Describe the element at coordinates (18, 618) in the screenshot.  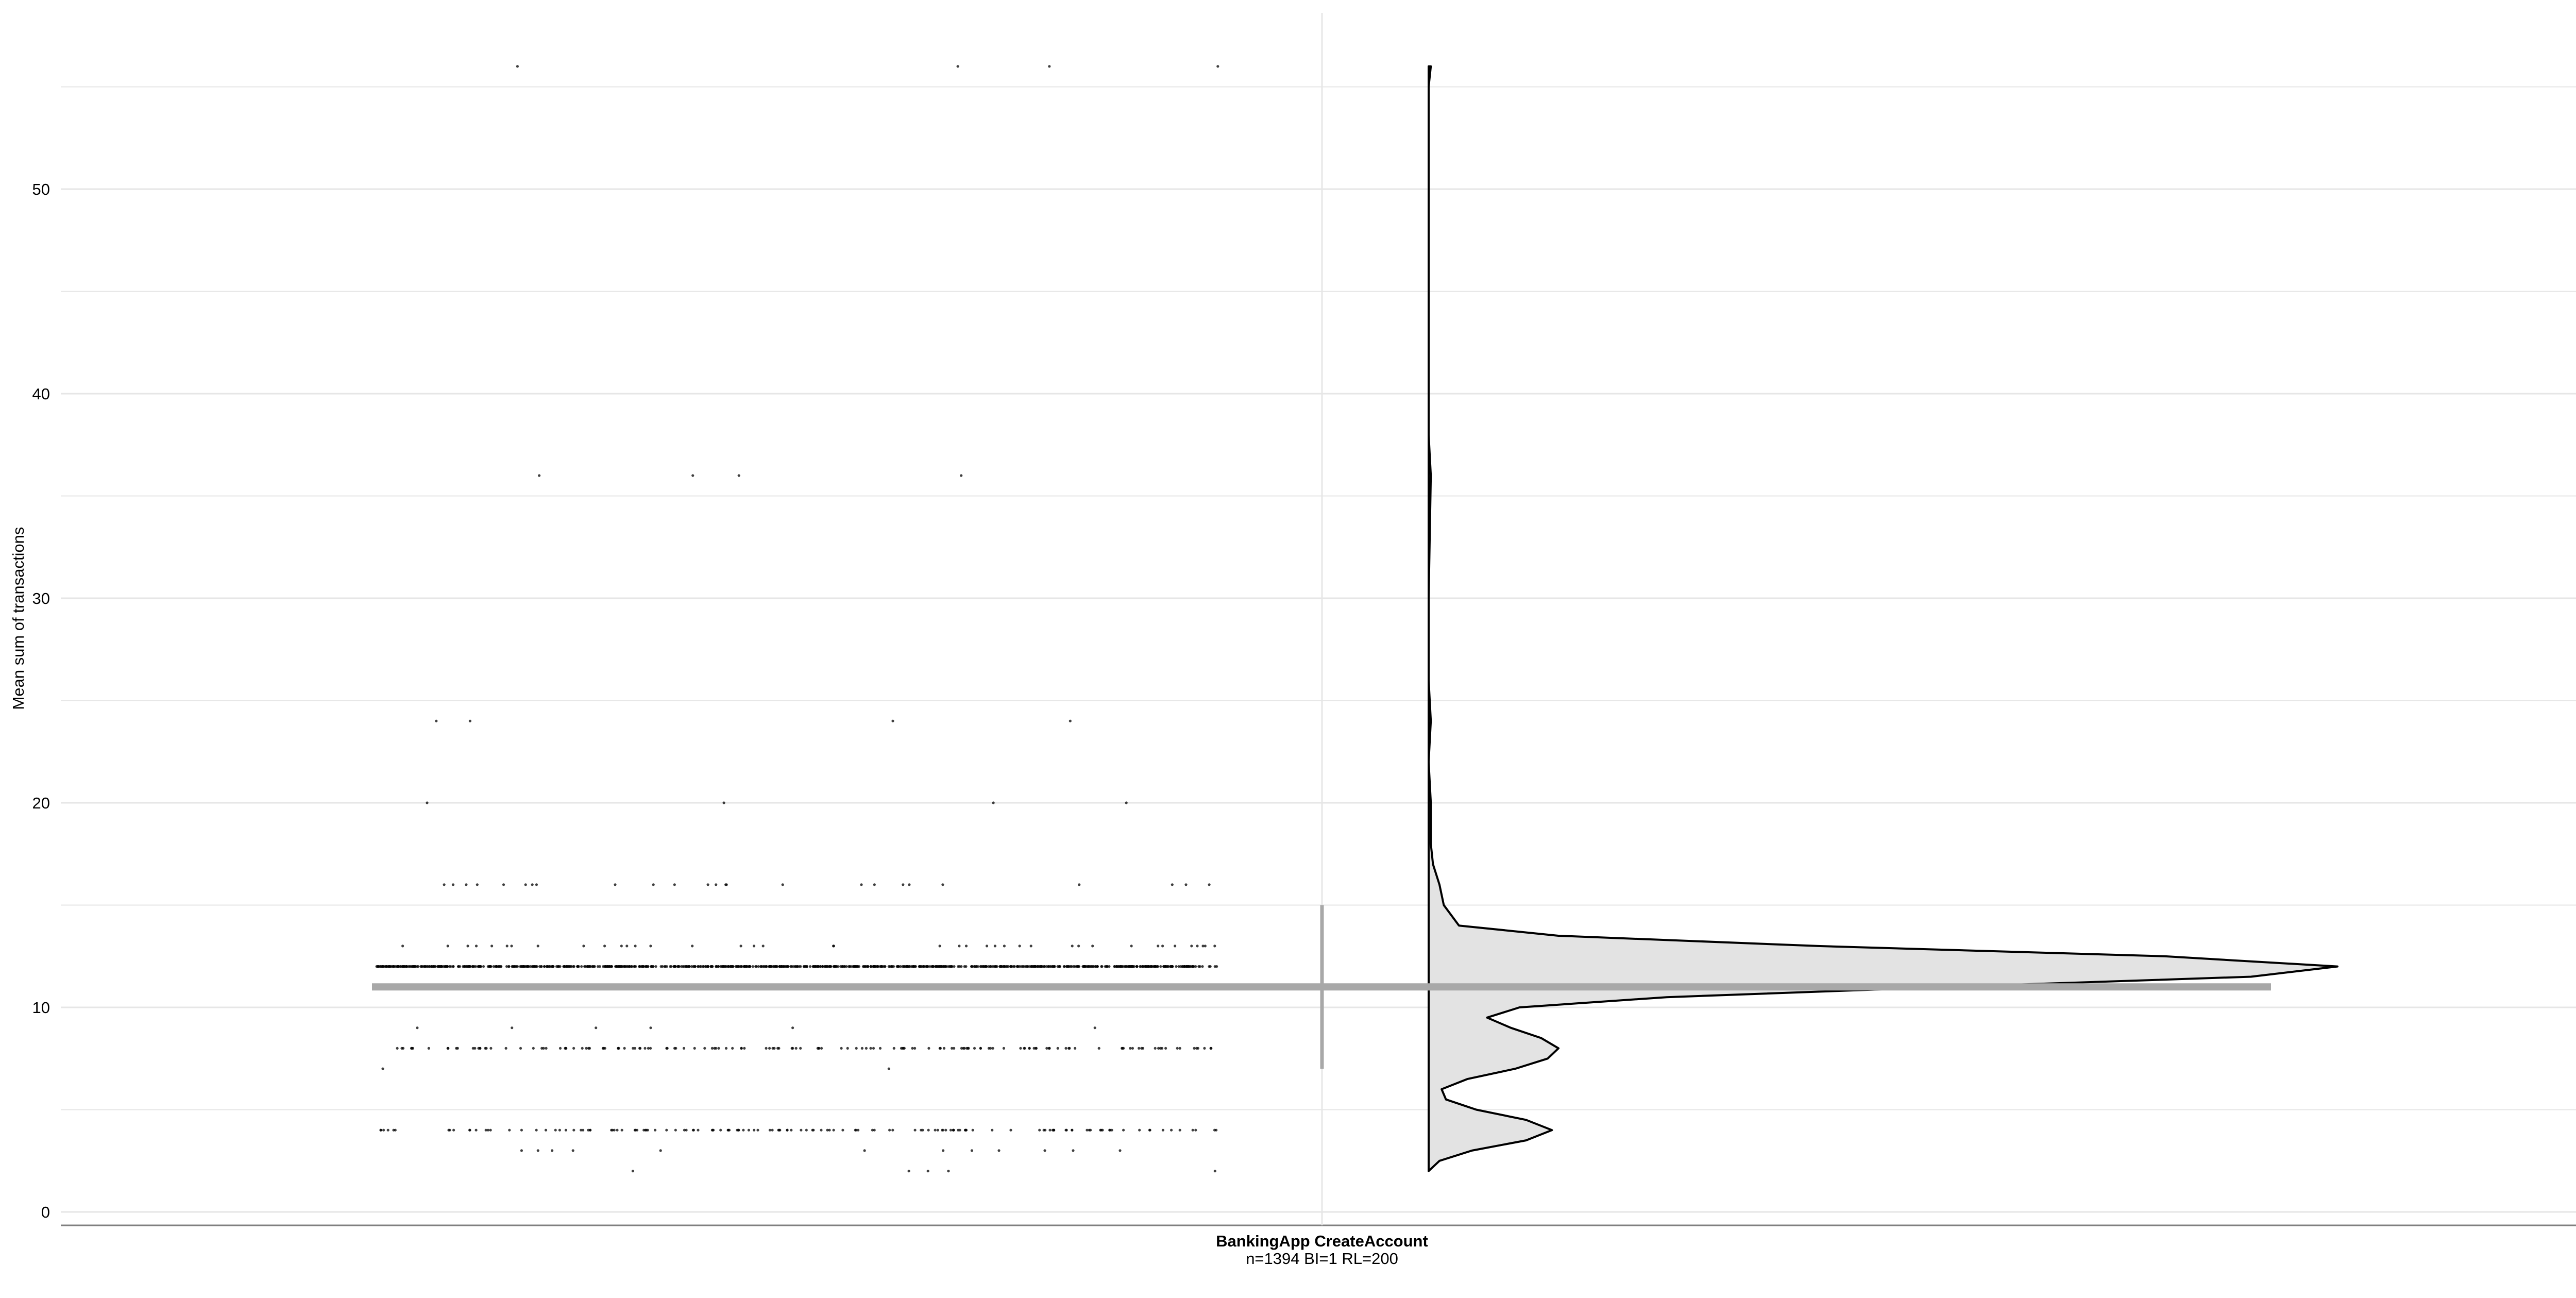
I see `y-axis-title: Mean sum of transactions` at that location.